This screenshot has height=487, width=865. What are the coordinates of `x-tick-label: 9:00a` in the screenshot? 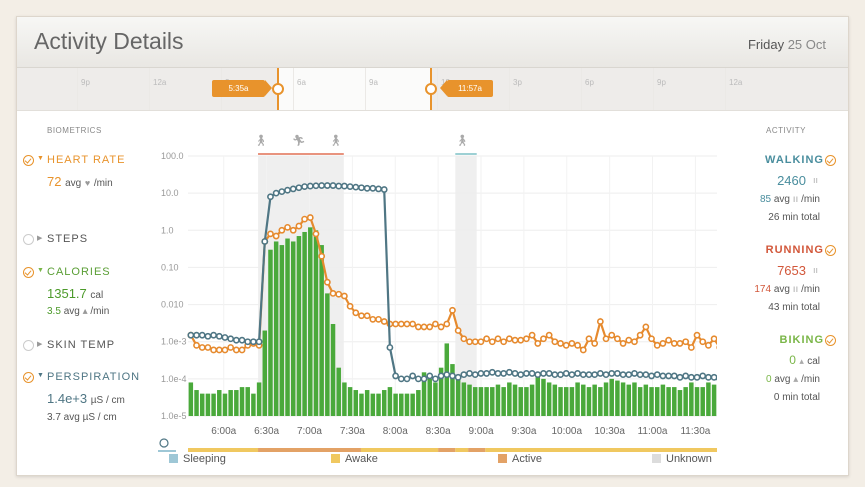 It's located at (480, 431).